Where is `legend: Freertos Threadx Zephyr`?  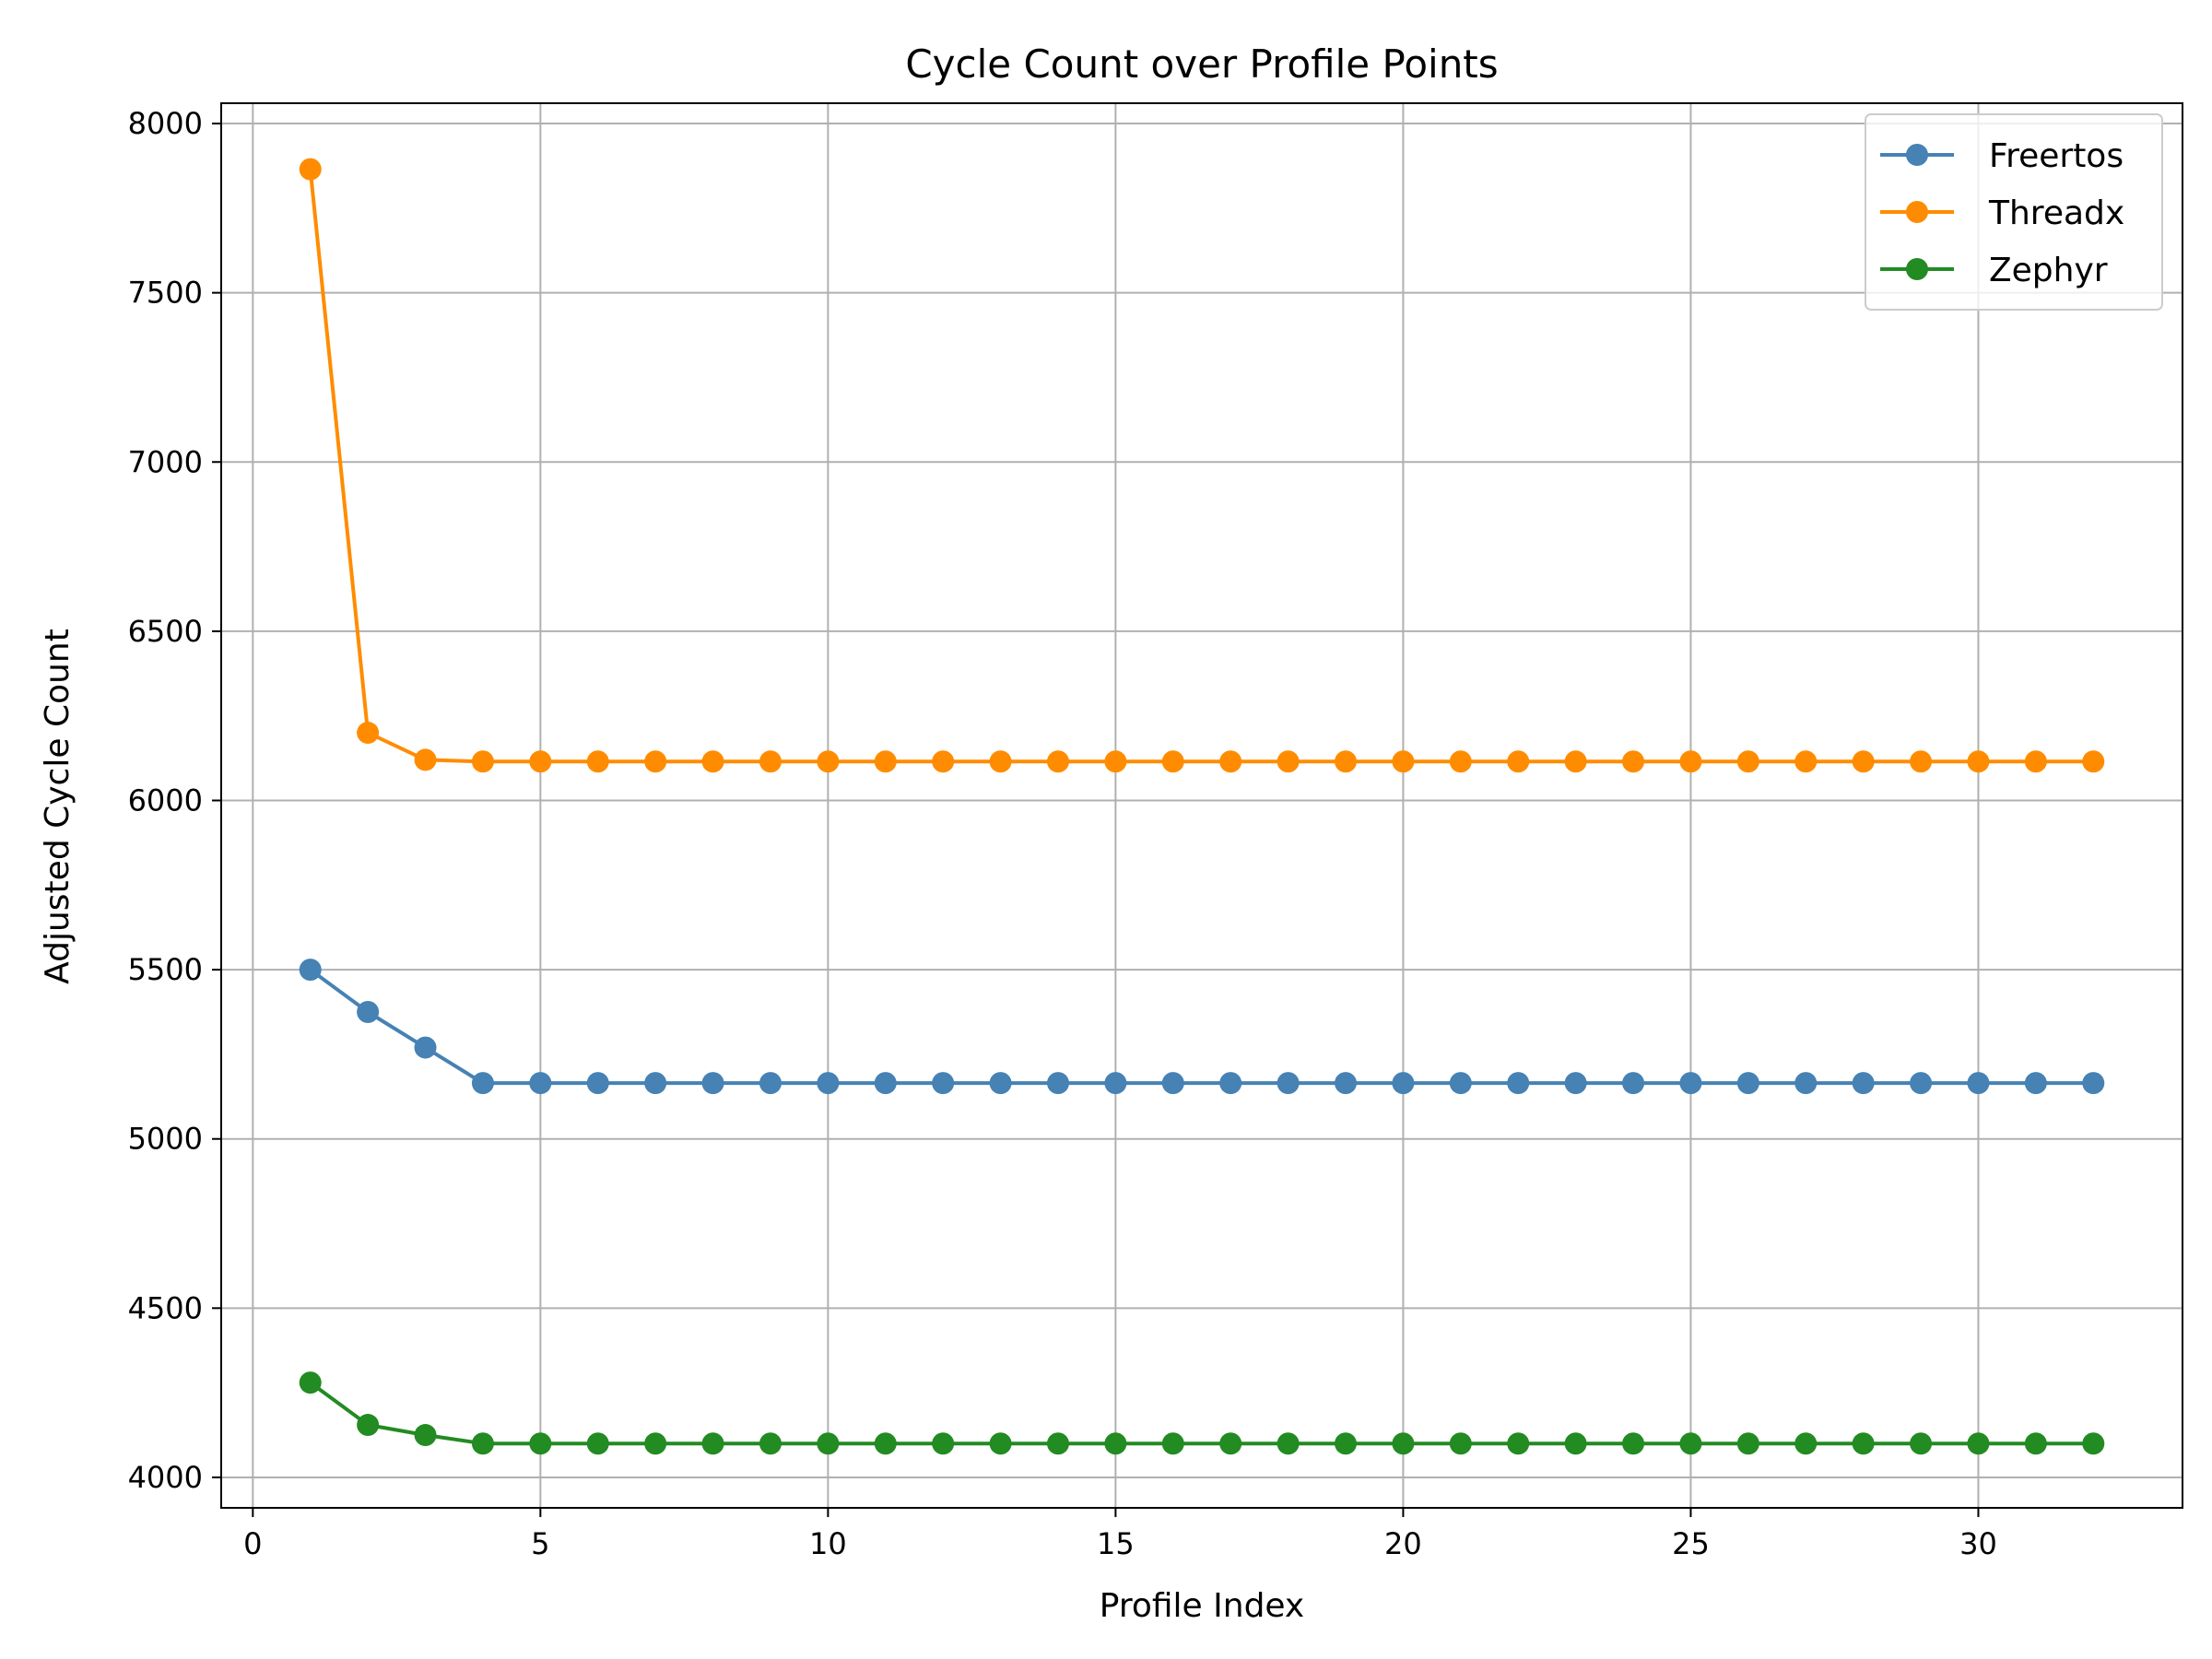 legend: Freertos Threadx Zephyr is located at coordinates (2014, 212).